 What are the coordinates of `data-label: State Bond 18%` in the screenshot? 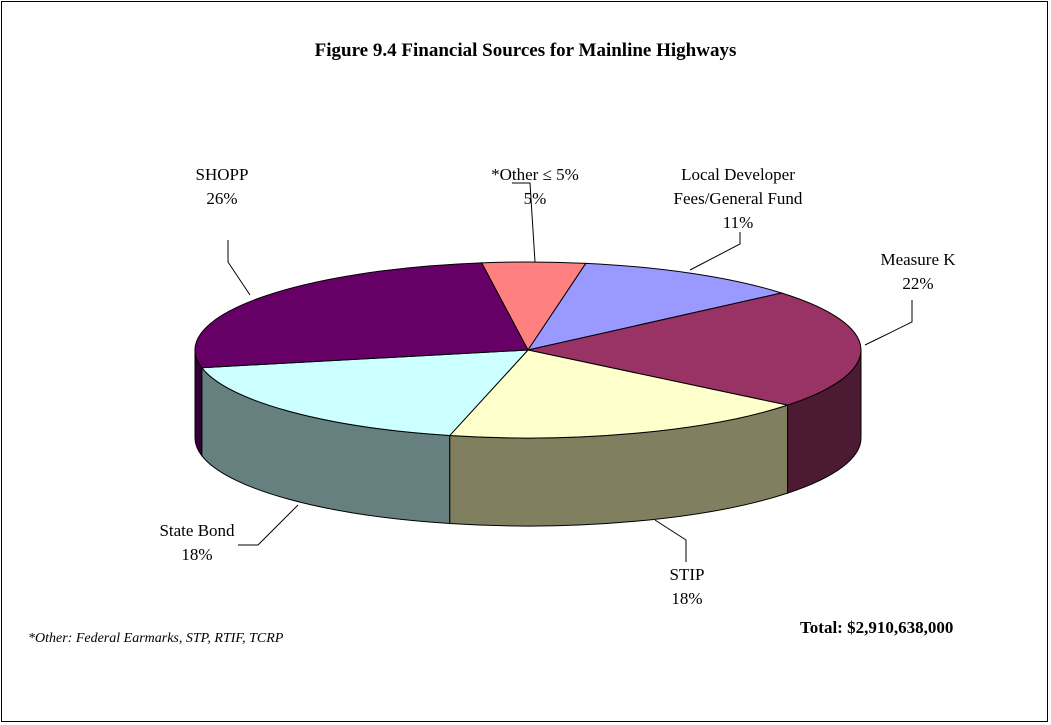 It's located at (197, 543).